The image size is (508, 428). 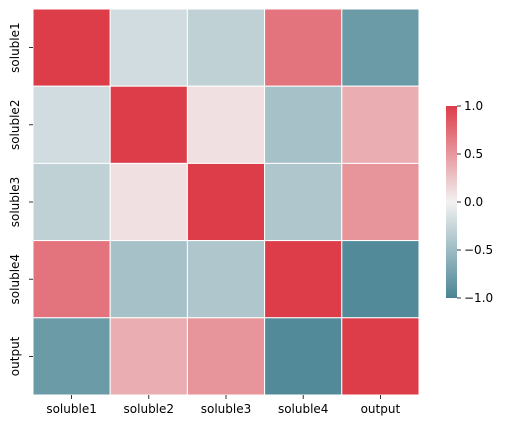 I want to click on colorbar-tick-label: −1.0, so click(x=478, y=298).